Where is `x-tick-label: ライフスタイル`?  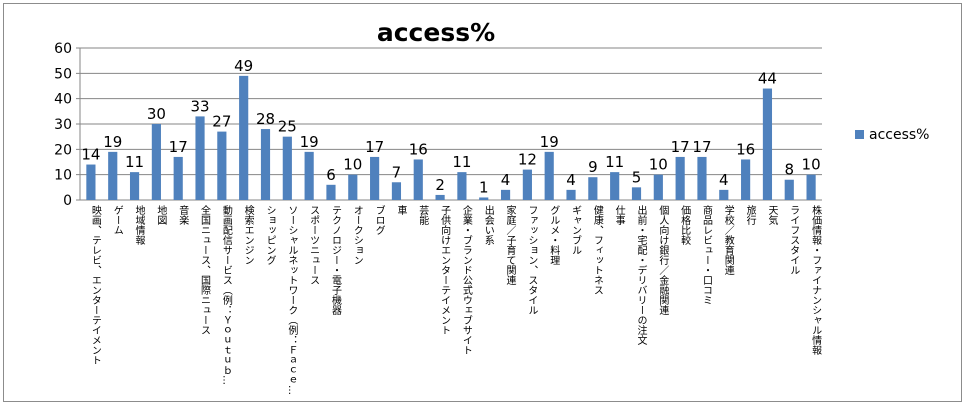
x-tick-label: ライフスタイル is located at coordinates (794, 240).